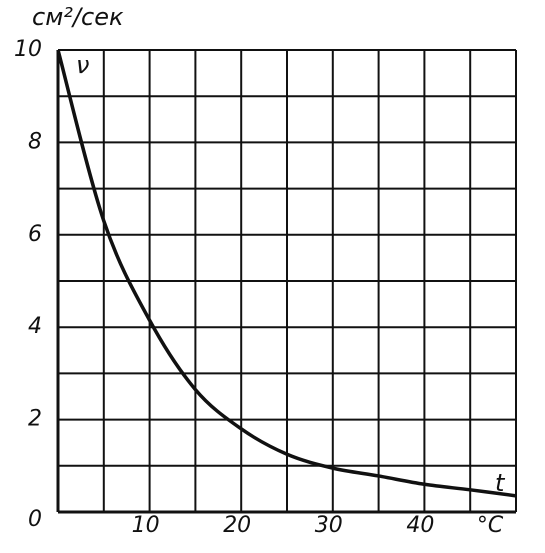 The height and width of the screenshot is (553, 545). Describe the element at coordinates (237, 525) in the screenshot. I see `x-tick-label: 20` at that location.